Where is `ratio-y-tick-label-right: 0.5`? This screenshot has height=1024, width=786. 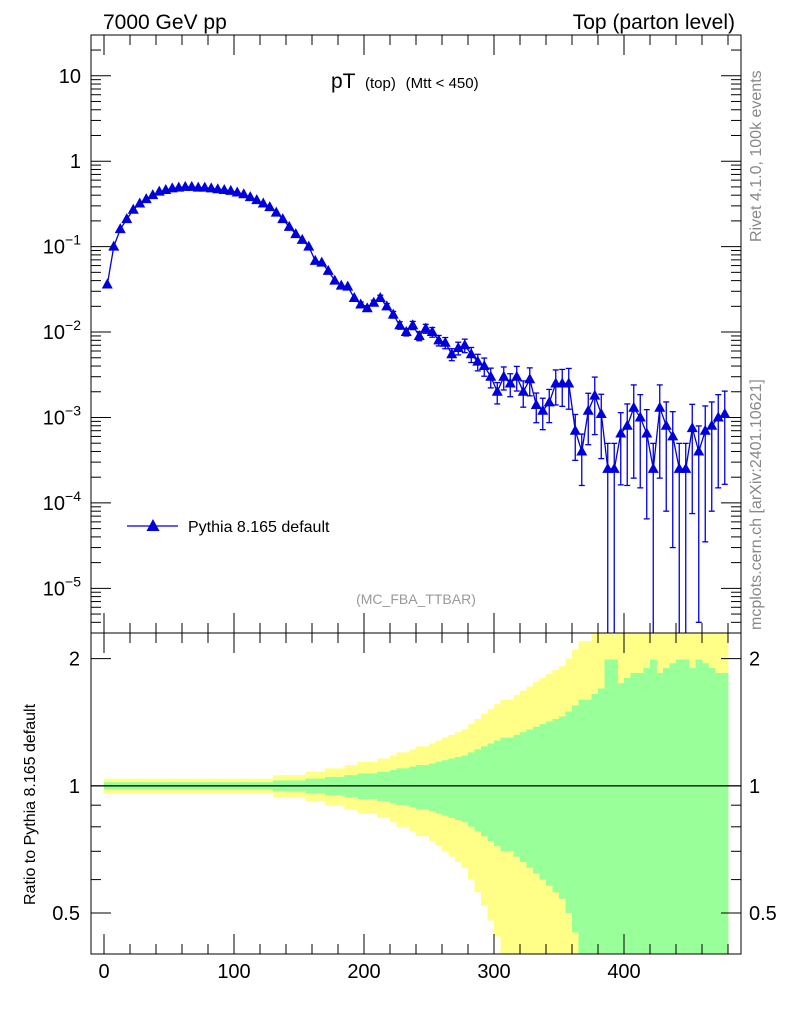
ratio-y-tick-label-right: 0.5 is located at coordinates (763, 914).